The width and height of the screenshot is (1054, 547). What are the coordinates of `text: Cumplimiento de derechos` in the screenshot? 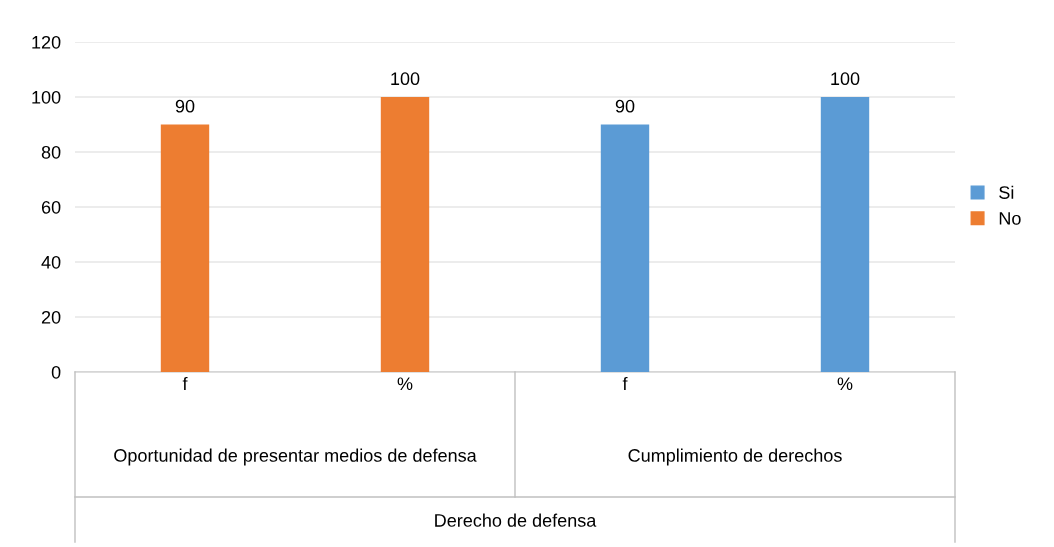 It's located at (735, 457).